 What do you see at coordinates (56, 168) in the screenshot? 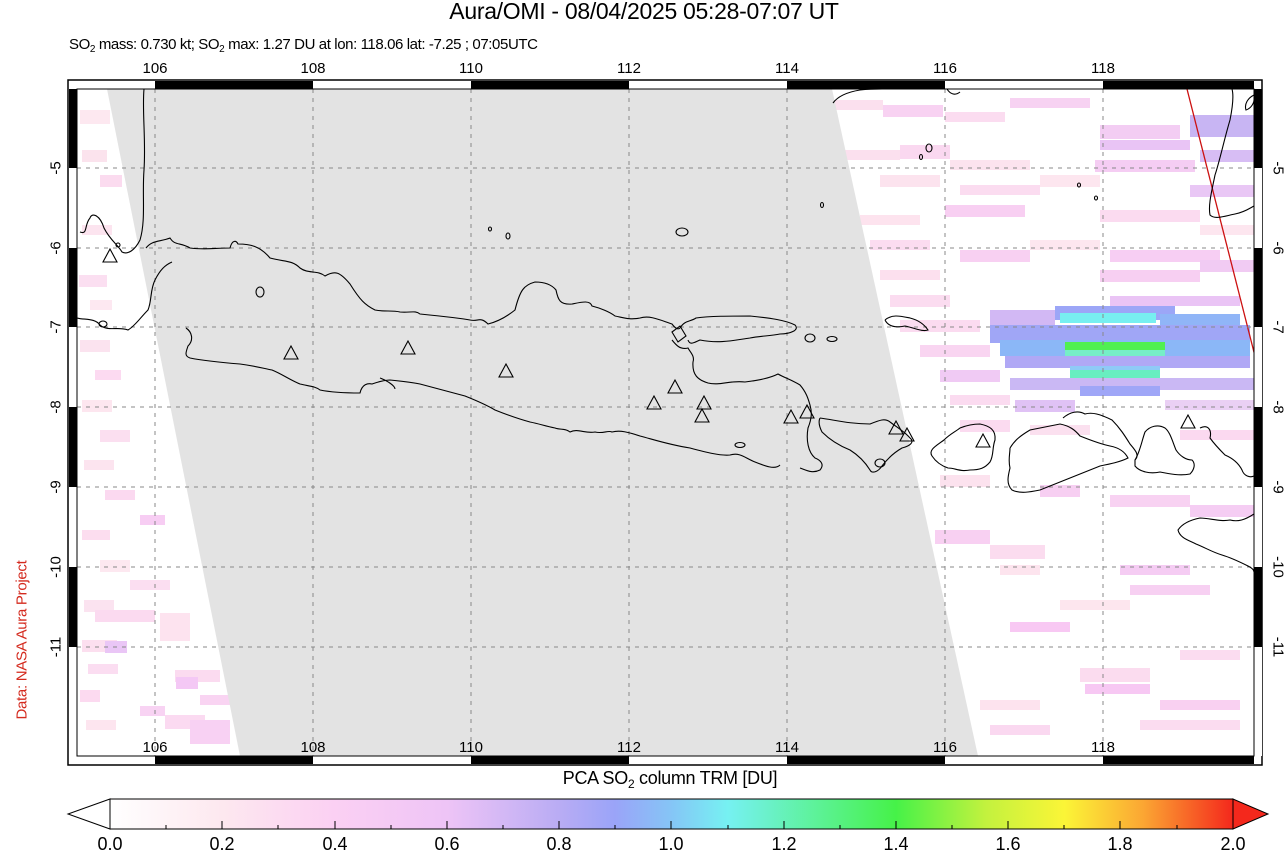
I see `lat-tick-left: -5` at bounding box center [56, 168].